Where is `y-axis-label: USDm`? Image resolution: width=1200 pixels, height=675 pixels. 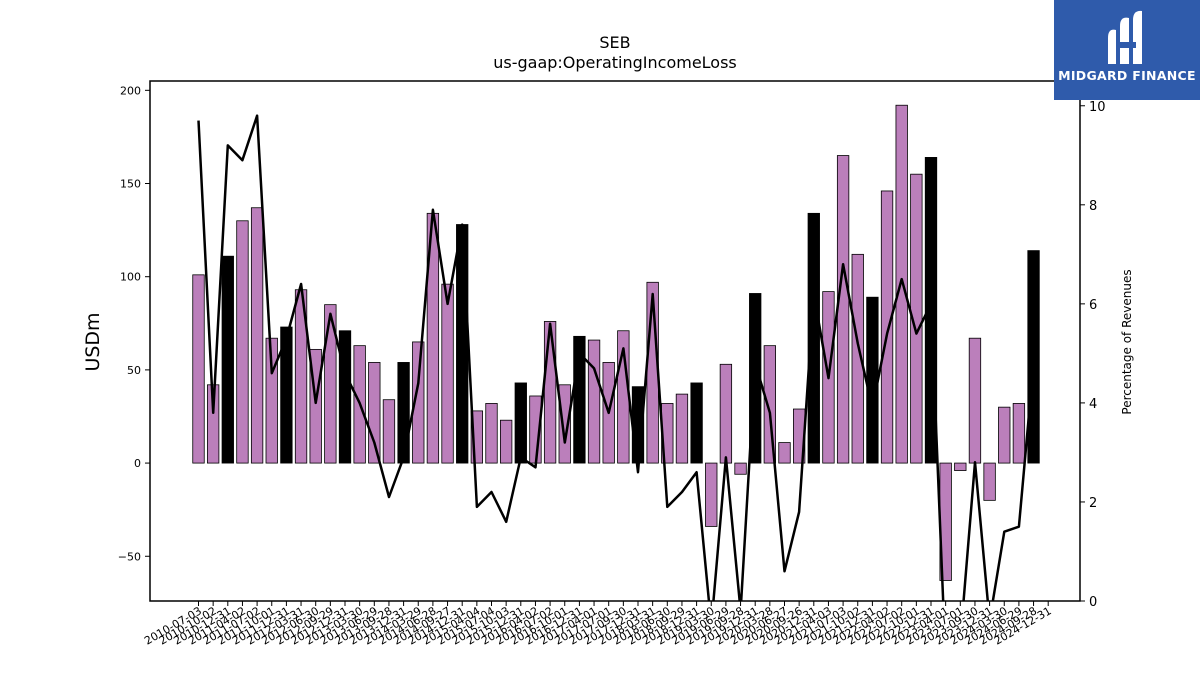 y-axis-label: USDm is located at coordinates (93, 341).